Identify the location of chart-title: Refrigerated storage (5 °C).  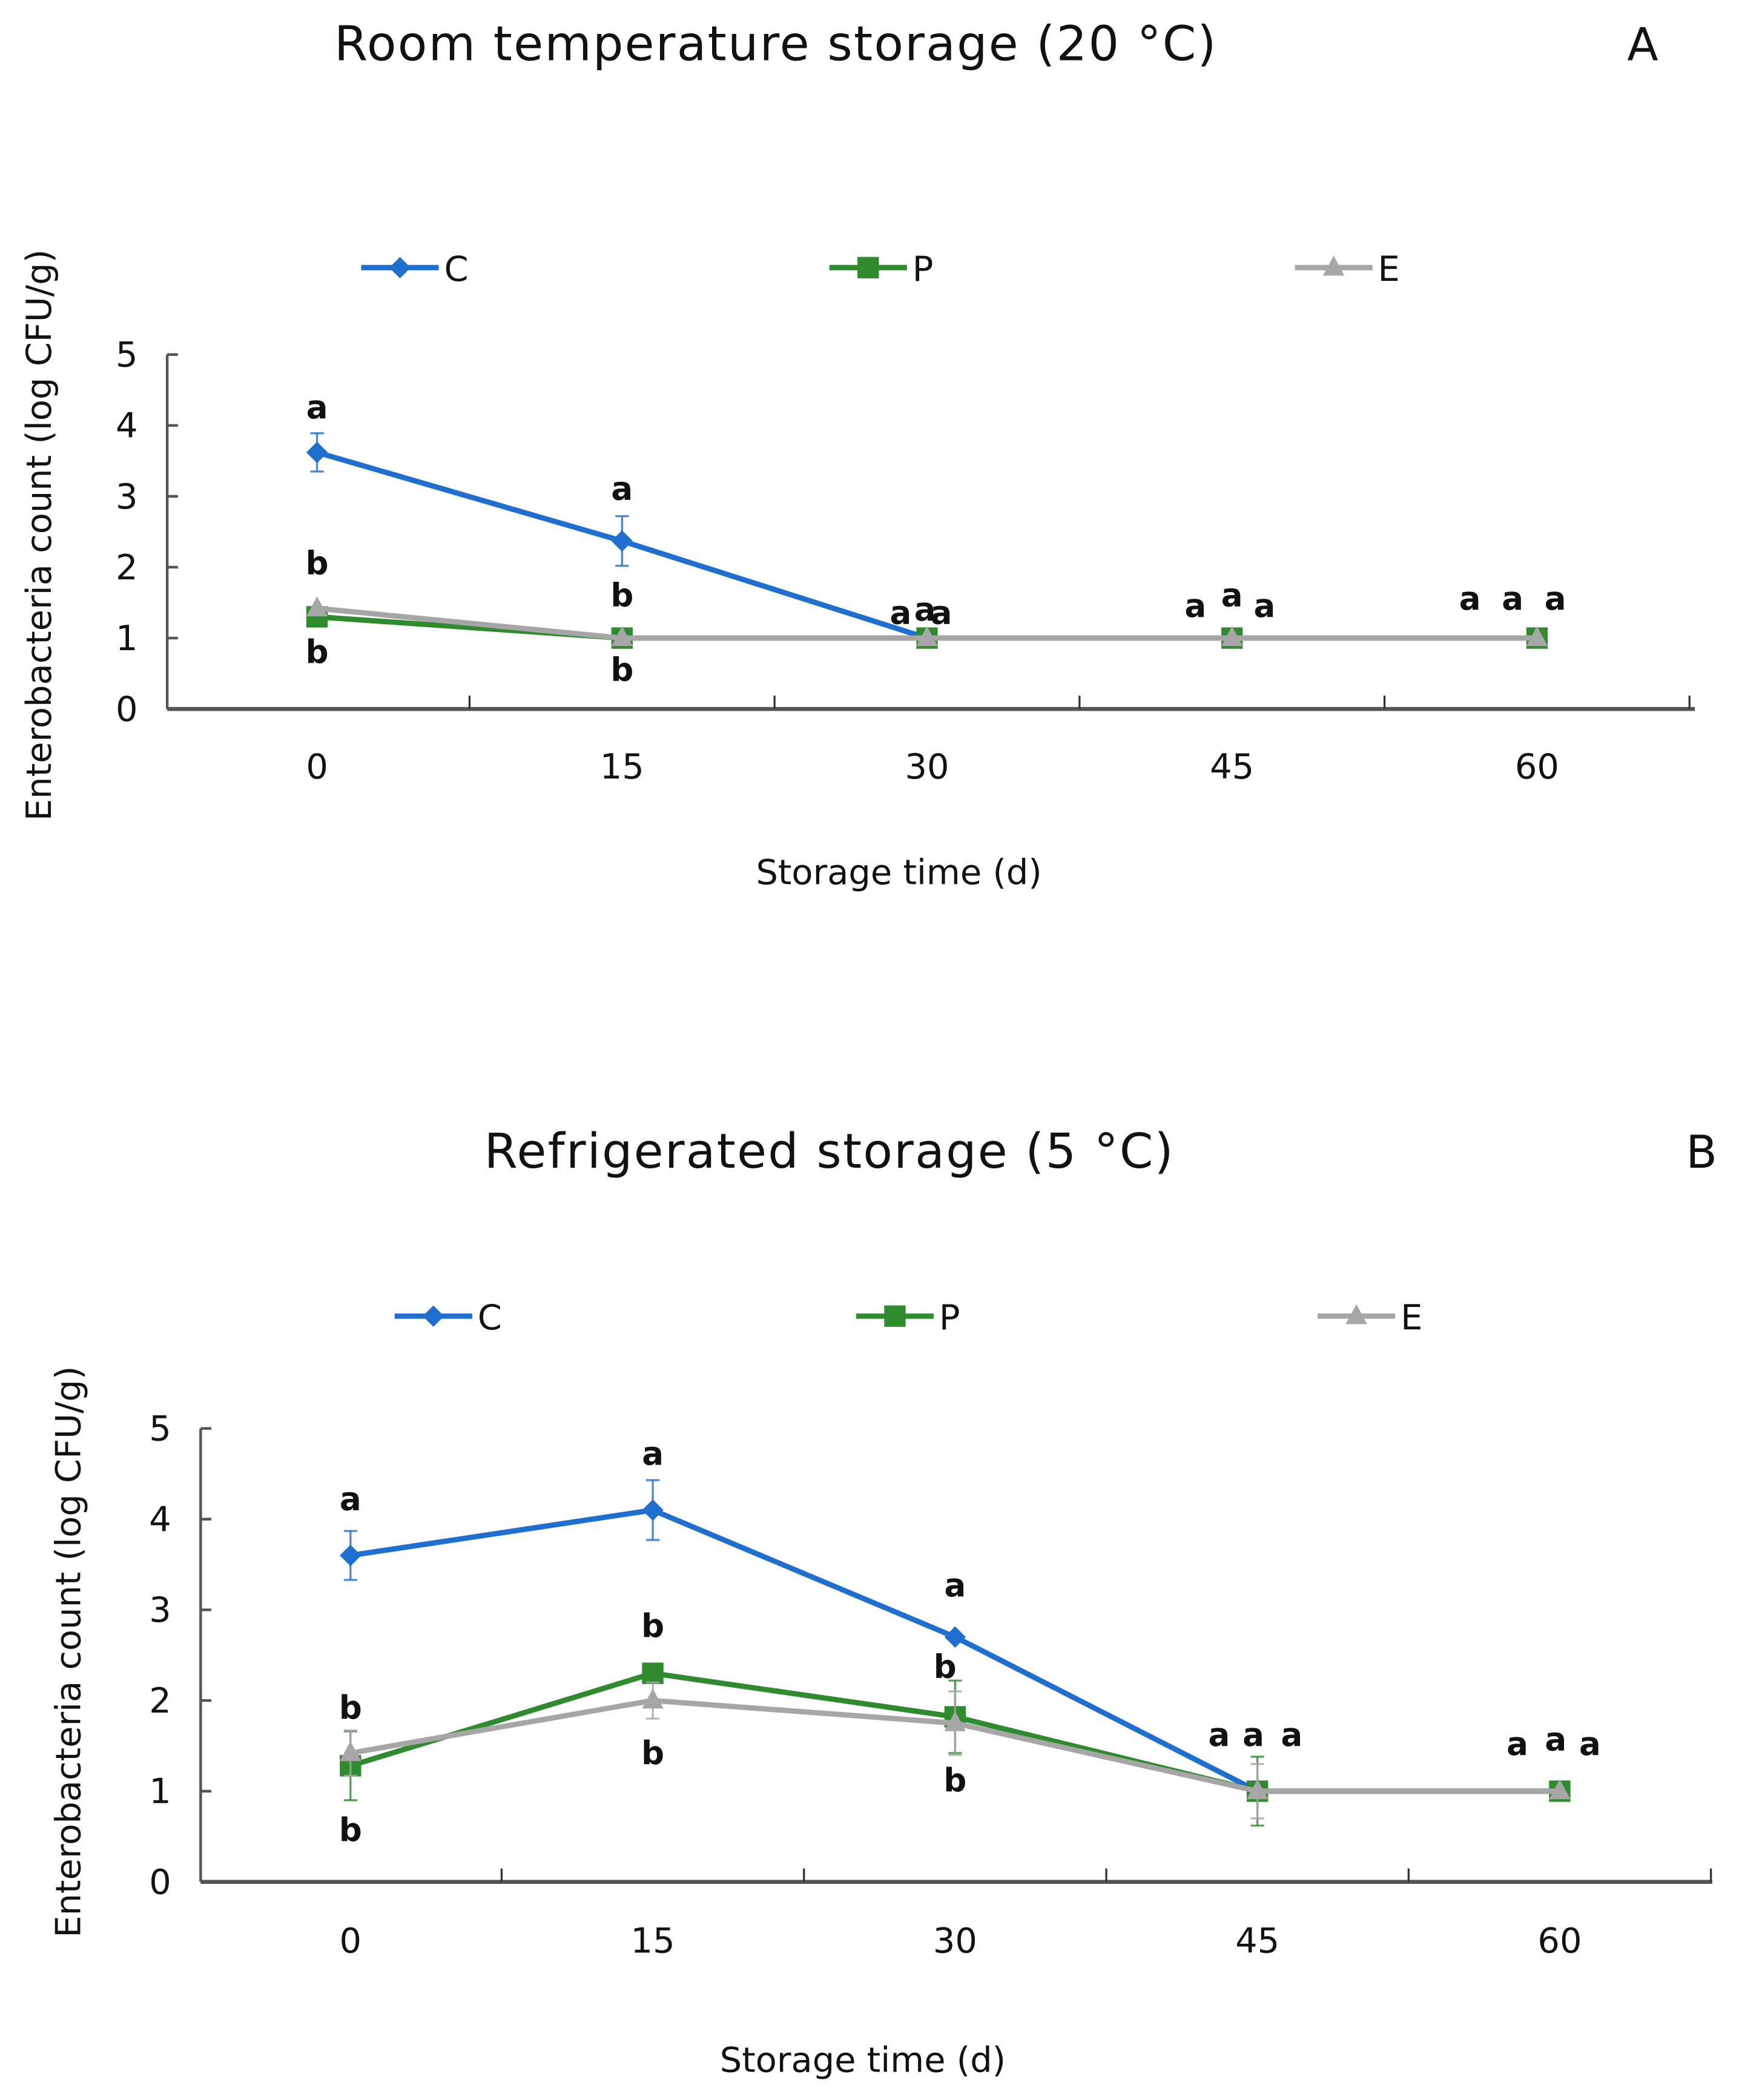
(829, 1151).